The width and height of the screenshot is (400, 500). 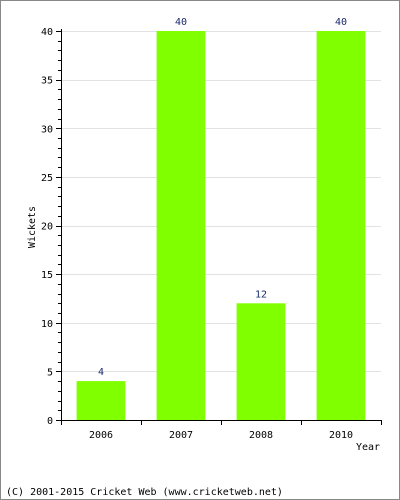 What do you see at coordinates (341, 22) in the screenshot?
I see `data-label-2010: 40` at bounding box center [341, 22].